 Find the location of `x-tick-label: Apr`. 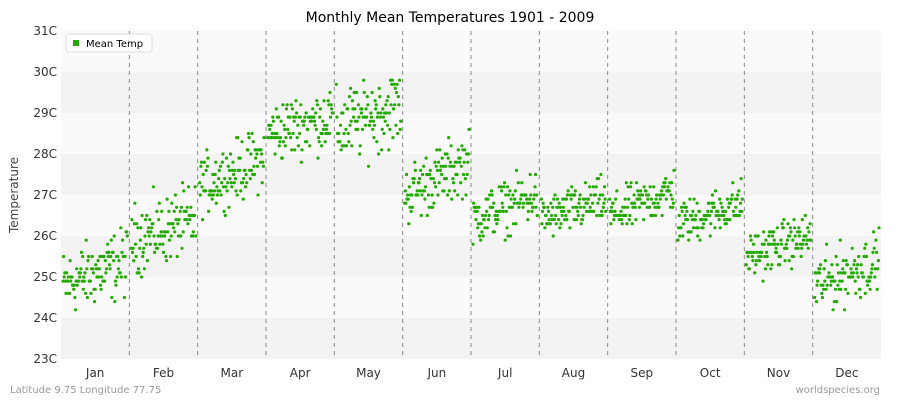

x-tick-label: Apr is located at coordinates (300, 373).